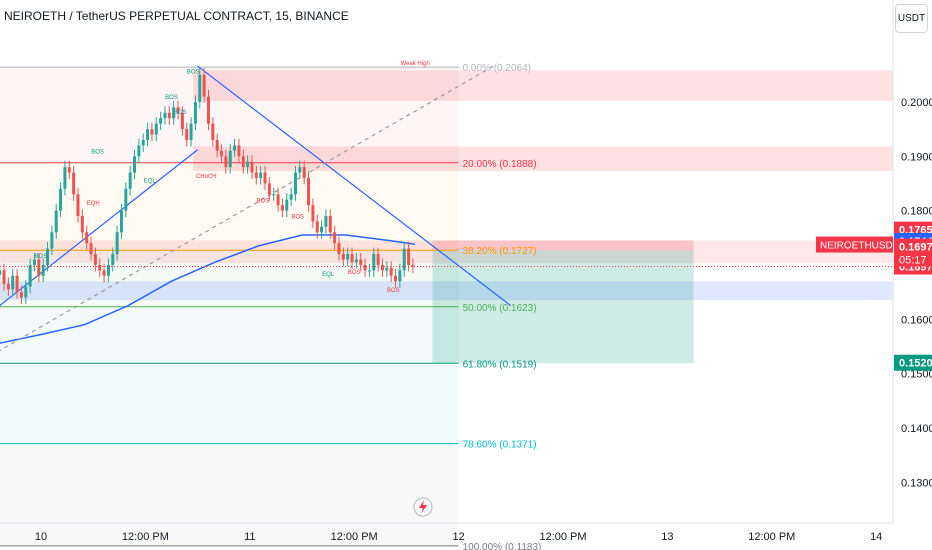  Describe the element at coordinates (354, 186) in the screenshot. I see `trendline-down-line` at that location.